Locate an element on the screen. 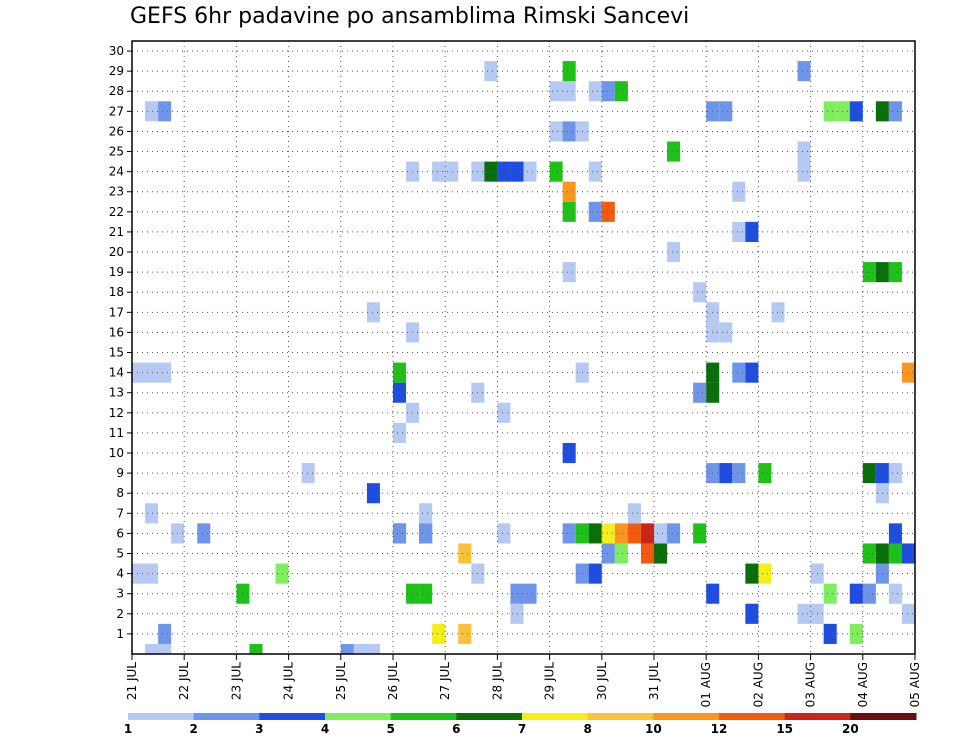 Image resolution: width=960 pixels, height=742 pixels. x-tick-label: 29 JUL is located at coordinates (550, 681).